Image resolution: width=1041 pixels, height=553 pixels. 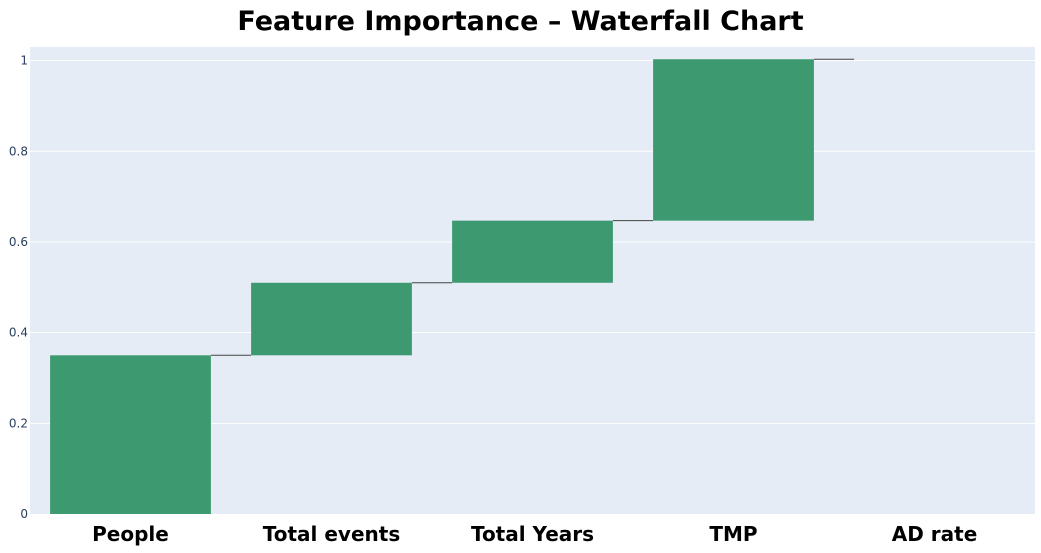 I want to click on x-tick-label: Total Years, so click(x=532, y=534).